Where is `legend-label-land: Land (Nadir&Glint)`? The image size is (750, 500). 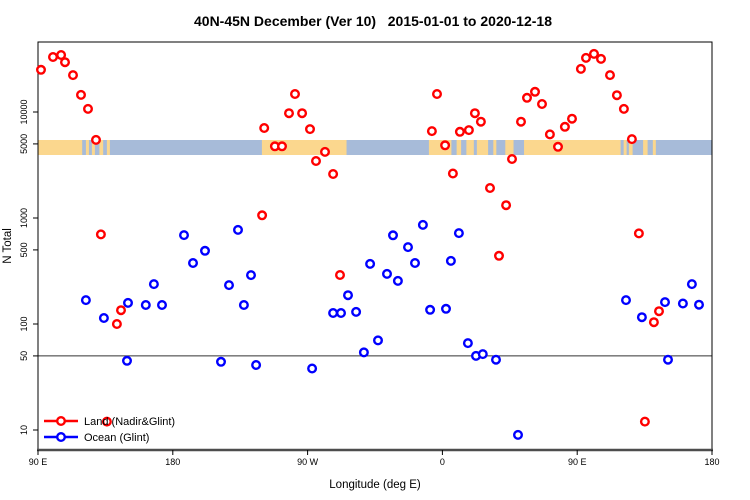
legend-label-land: Land (Nadir&Glint) is located at coordinates (129, 422).